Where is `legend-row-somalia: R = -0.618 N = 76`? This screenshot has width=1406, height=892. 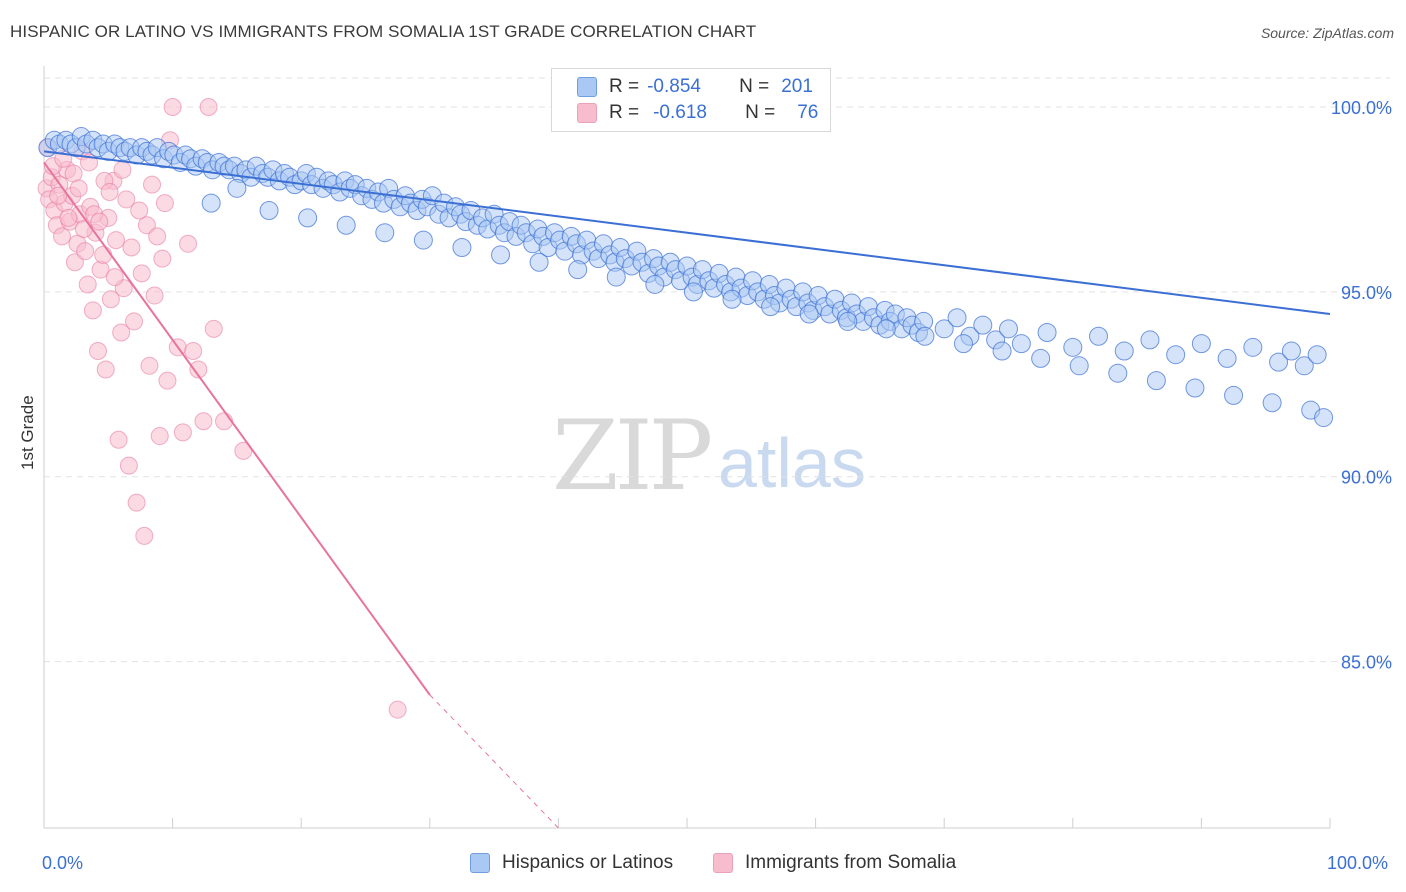 legend-row-somalia: R = -0.618 N = 76 is located at coordinates (685, 113).